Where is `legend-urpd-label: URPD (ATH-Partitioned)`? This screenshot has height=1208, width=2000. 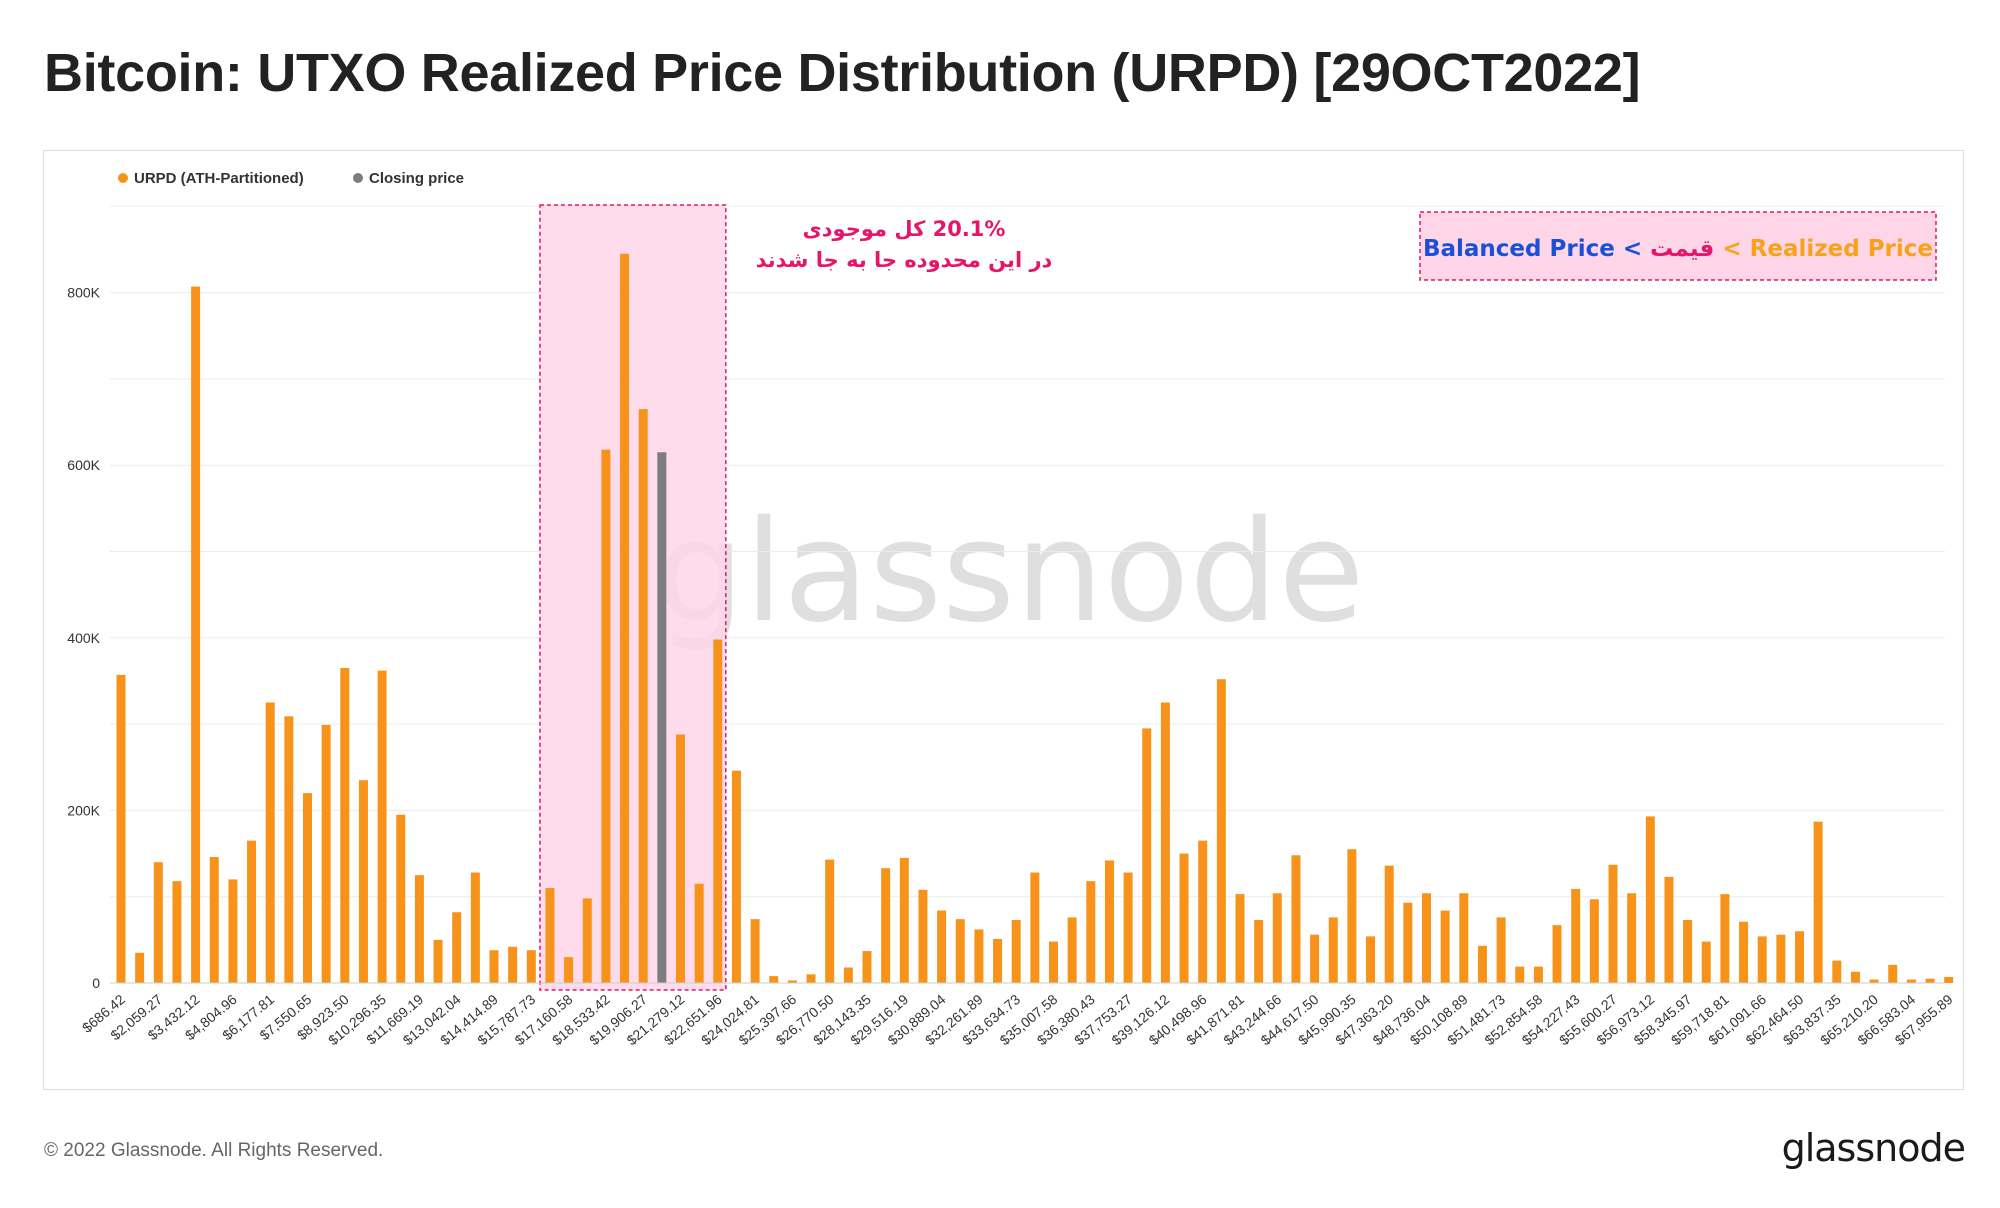 legend-urpd-label: URPD (ATH-Partitioned) is located at coordinates (219, 178).